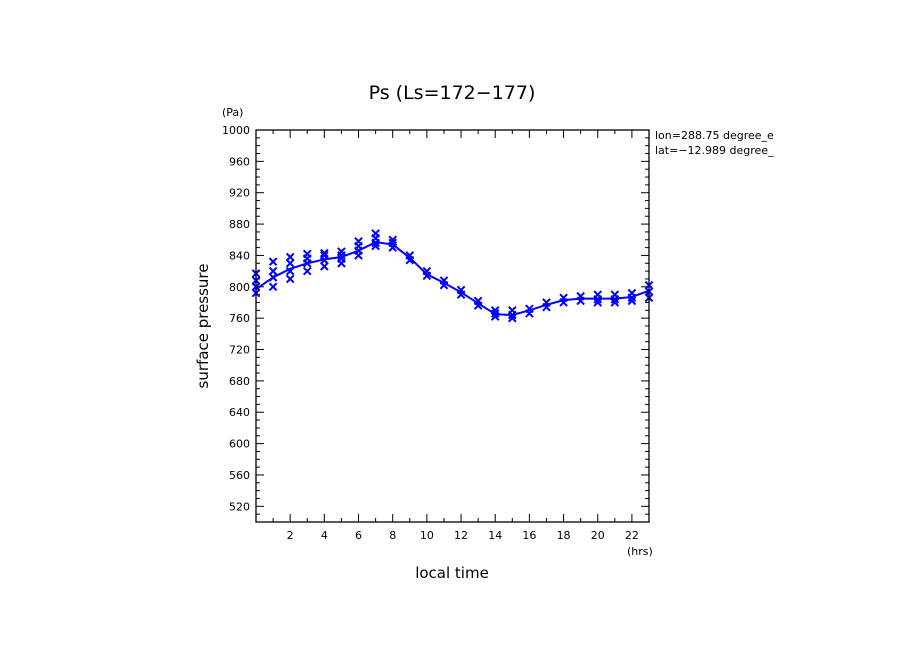 The width and height of the screenshot is (904, 654). What do you see at coordinates (495, 535) in the screenshot?
I see `x-tick-label: 14` at bounding box center [495, 535].